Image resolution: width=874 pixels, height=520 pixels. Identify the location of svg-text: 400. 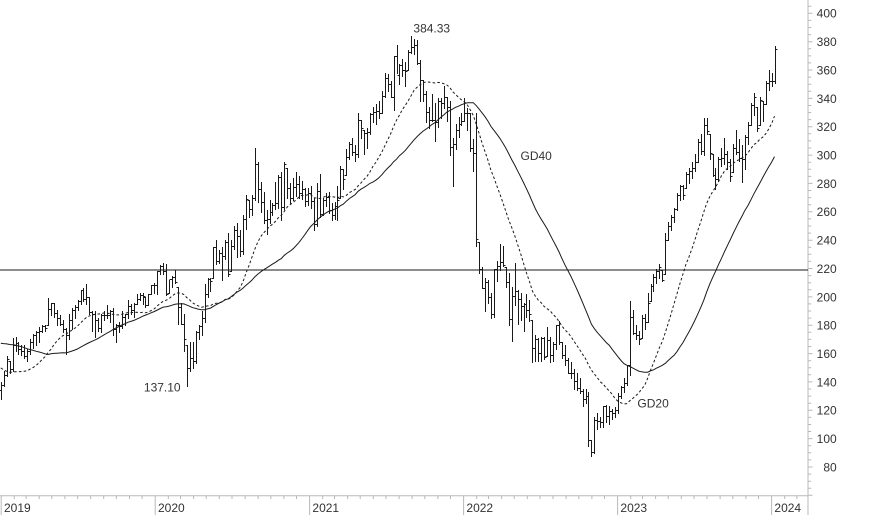
(827, 14).